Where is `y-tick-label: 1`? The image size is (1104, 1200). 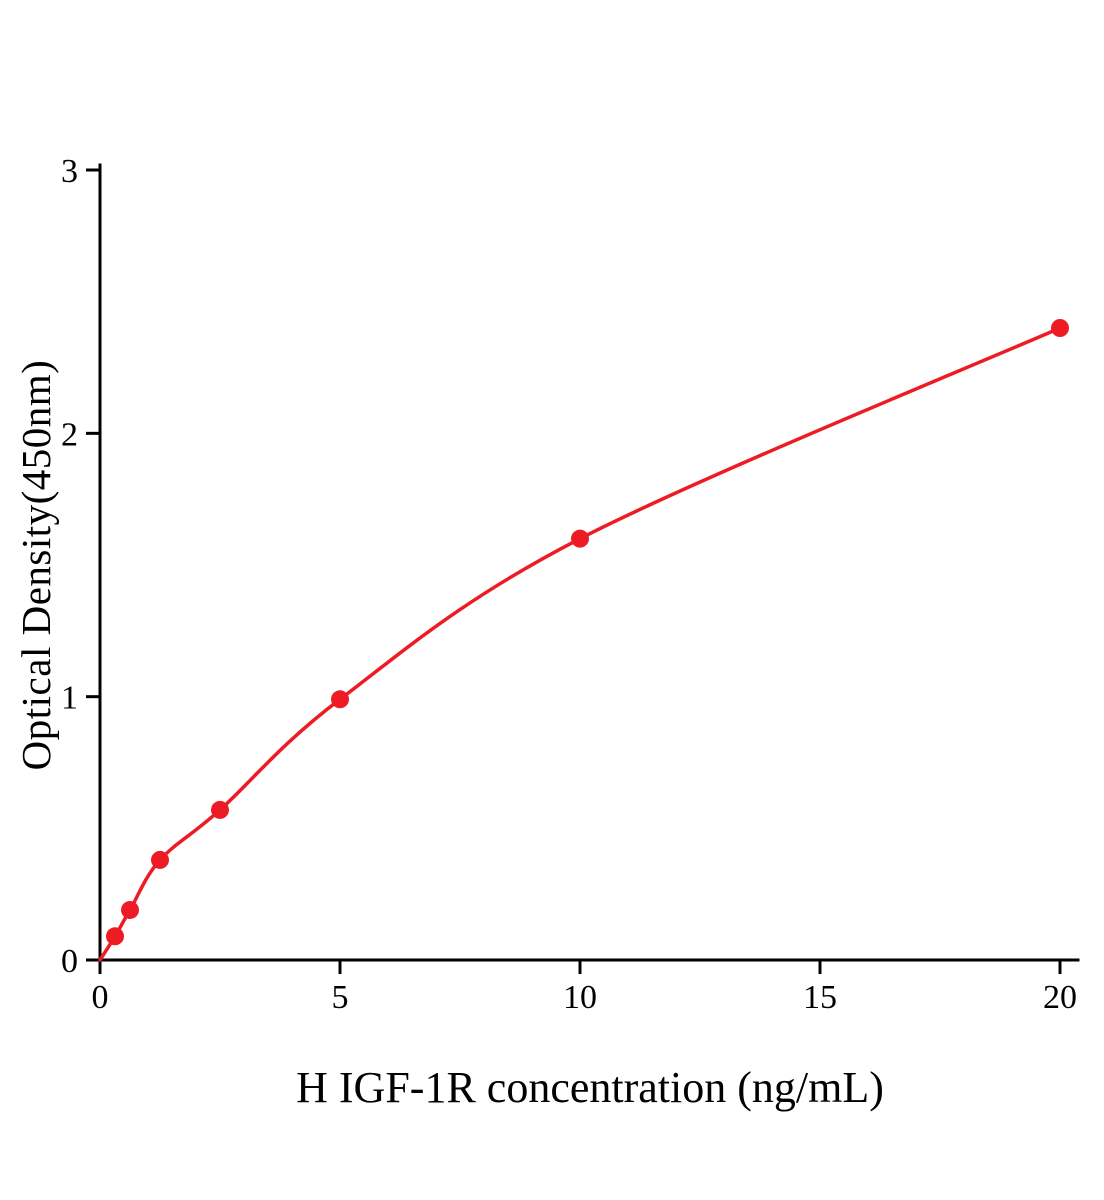 y-tick-label: 1 is located at coordinates (69, 698).